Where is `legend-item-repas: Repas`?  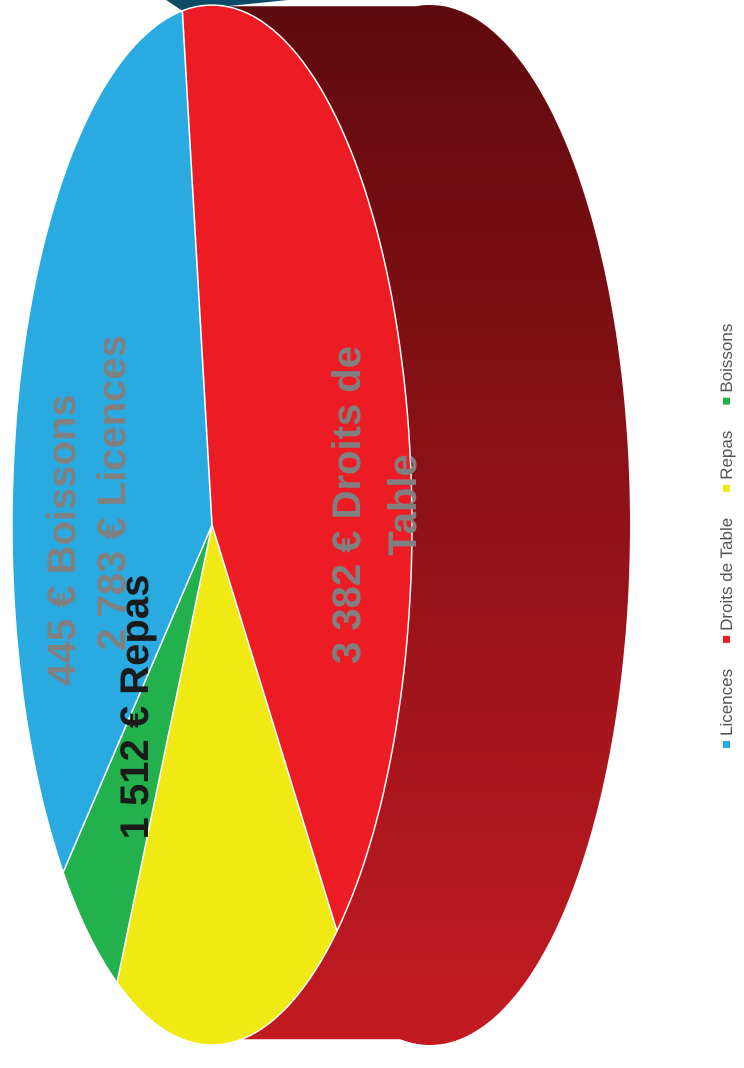 legend-item-repas: Repas is located at coordinates (726, 461).